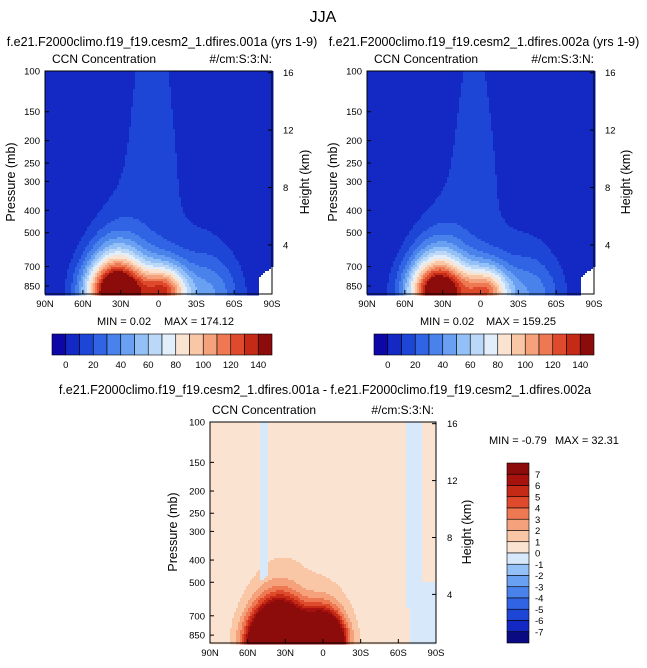 Image resolution: width=647 pixels, height=668 pixels. What do you see at coordinates (258, 365) in the screenshot?
I see `colorbar-label: 140` at bounding box center [258, 365].